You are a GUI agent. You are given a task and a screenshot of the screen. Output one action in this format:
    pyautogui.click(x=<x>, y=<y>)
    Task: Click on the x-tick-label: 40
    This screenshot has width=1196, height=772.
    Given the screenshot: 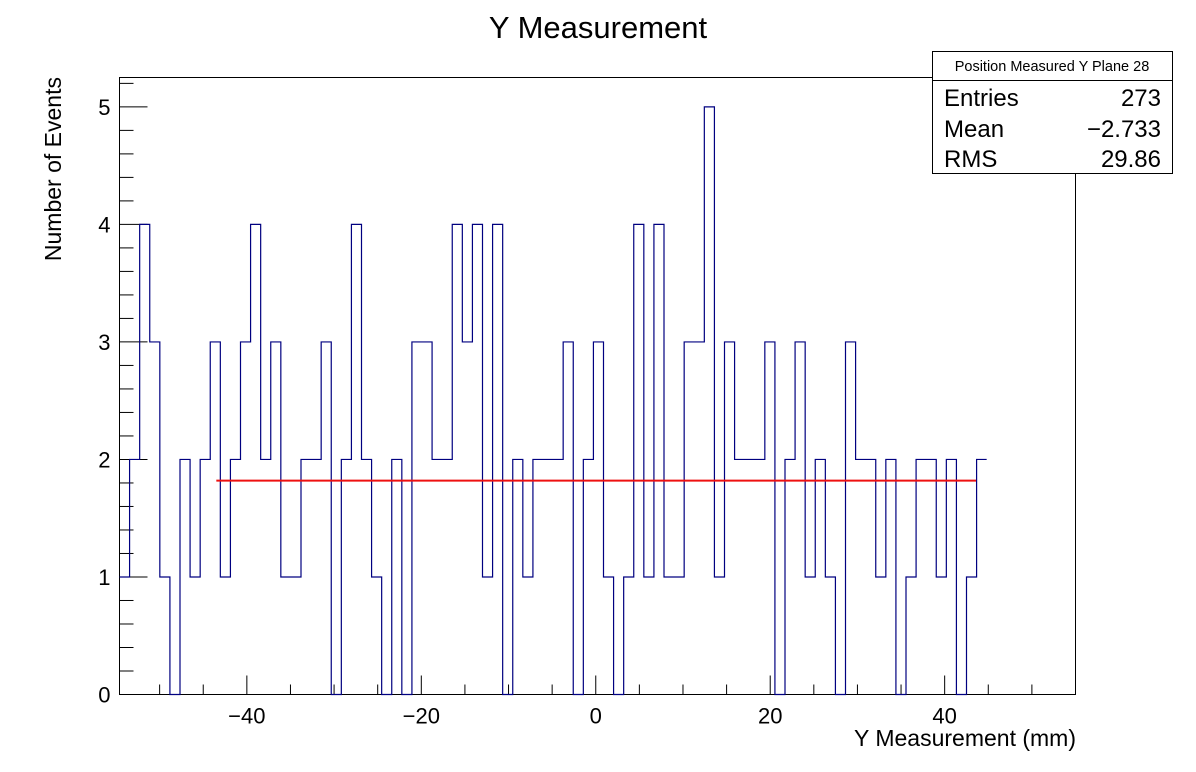 What is the action you would take?
    pyautogui.click(x=944, y=716)
    